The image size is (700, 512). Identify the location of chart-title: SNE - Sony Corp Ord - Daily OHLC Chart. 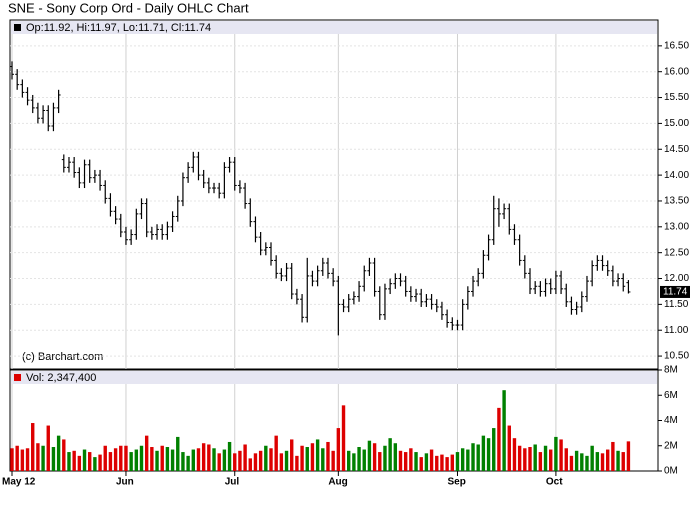
(128, 7).